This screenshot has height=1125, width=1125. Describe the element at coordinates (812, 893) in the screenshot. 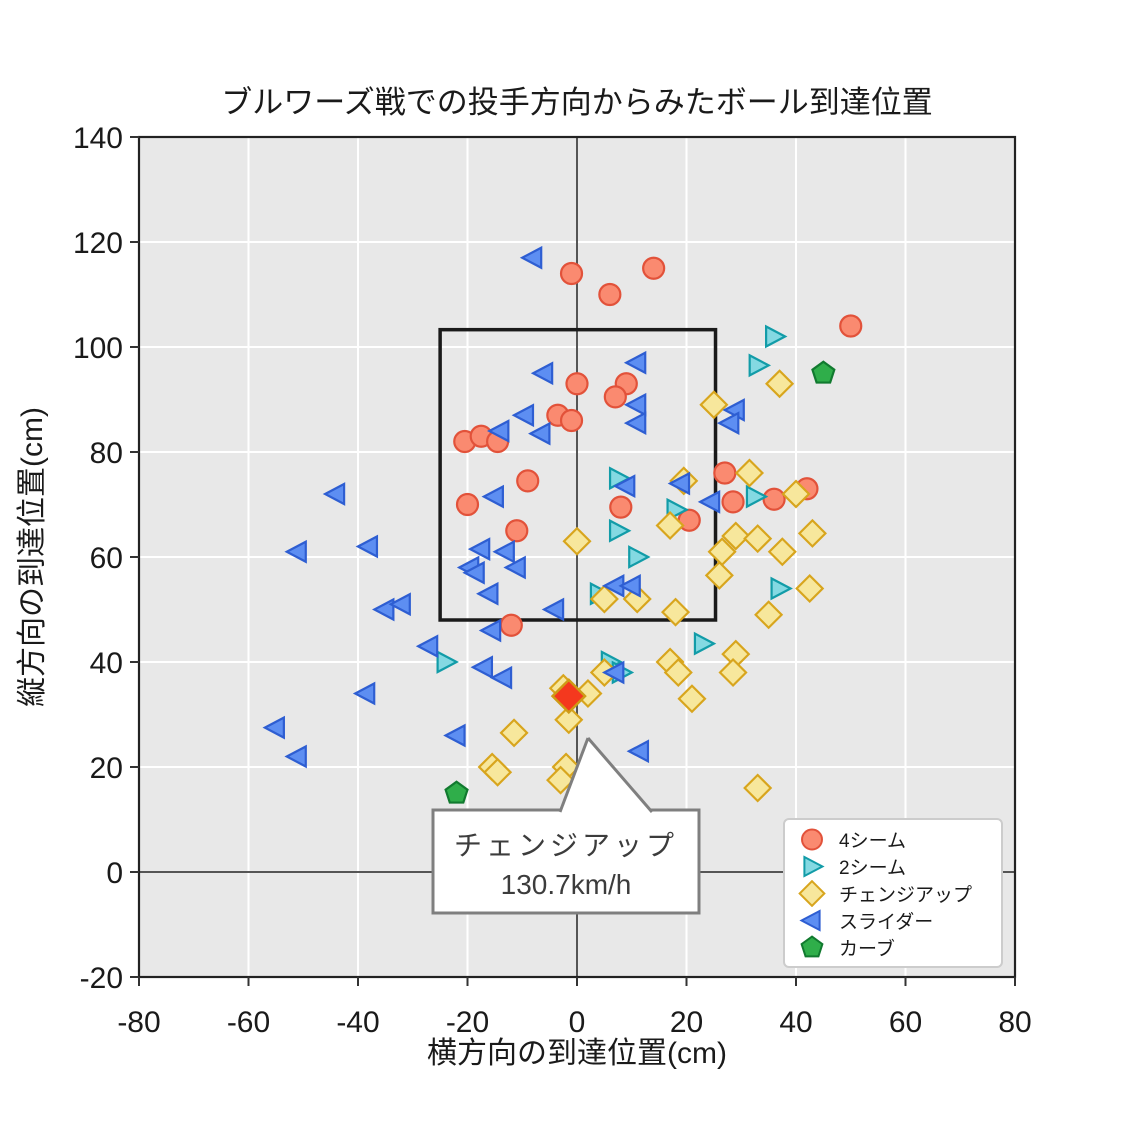

I see `diamond-marker` at that location.